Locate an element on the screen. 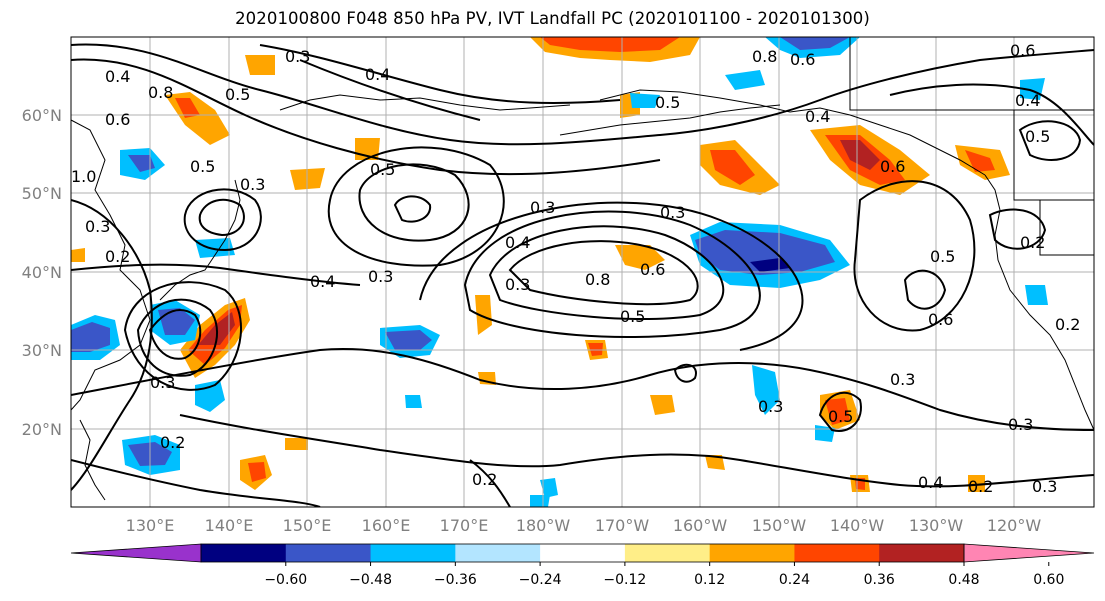 The height and width of the screenshot is (601, 1105). latitude-labels: 60°N 50°N 40°N 30°N 20°N is located at coordinates (42, 272).